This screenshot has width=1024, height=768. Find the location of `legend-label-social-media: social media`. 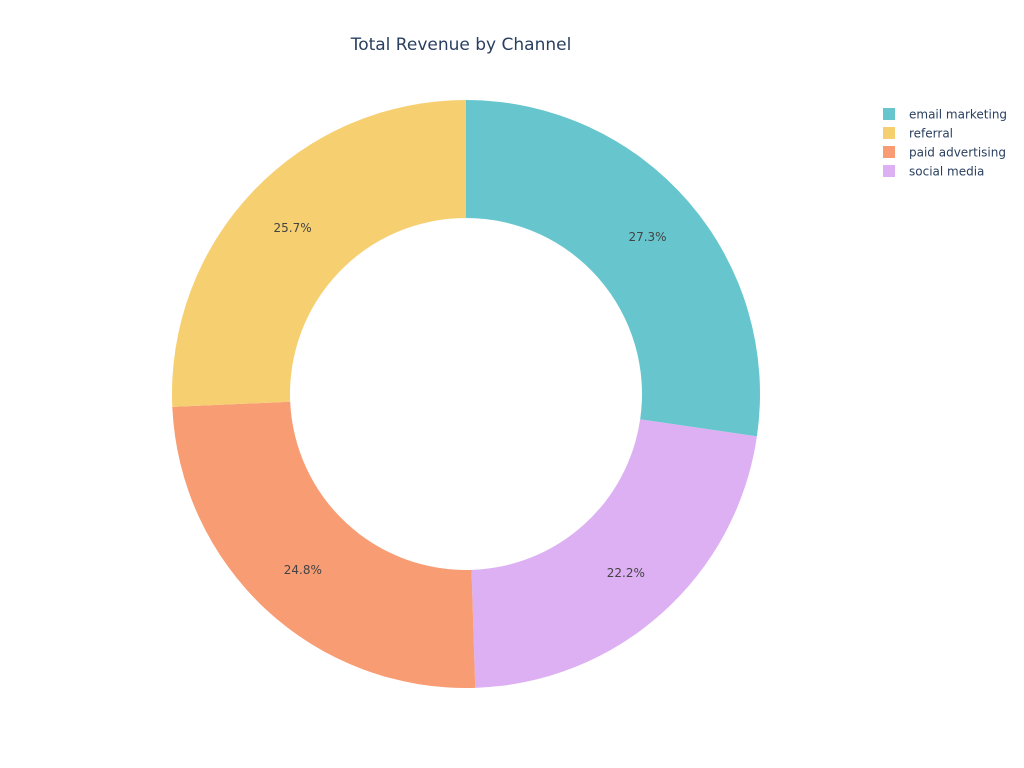

legend-label-social-media: social media is located at coordinates (946, 172).